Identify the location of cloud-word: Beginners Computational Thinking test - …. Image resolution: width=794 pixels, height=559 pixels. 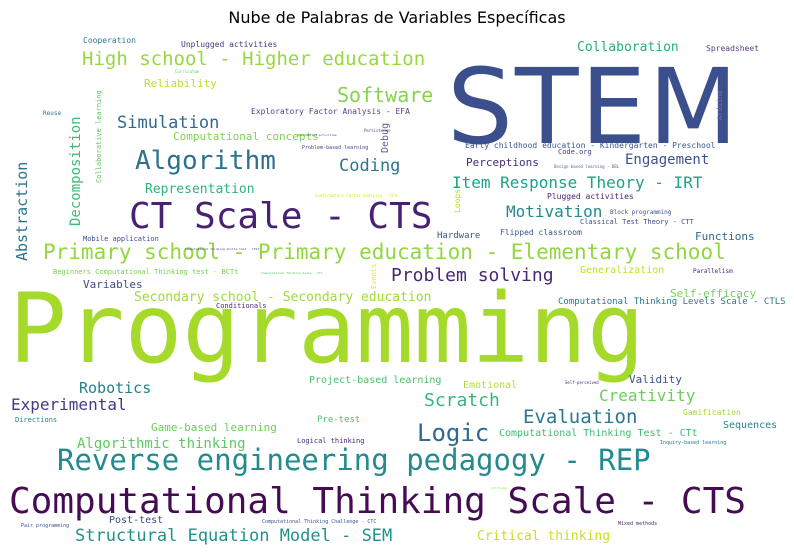
(146, 272).